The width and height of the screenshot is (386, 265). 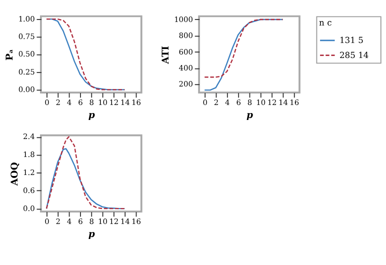 What do you see at coordinates (186, 51) in the screenshot?
I see `y-tick-label: 600` at bounding box center [186, 51].